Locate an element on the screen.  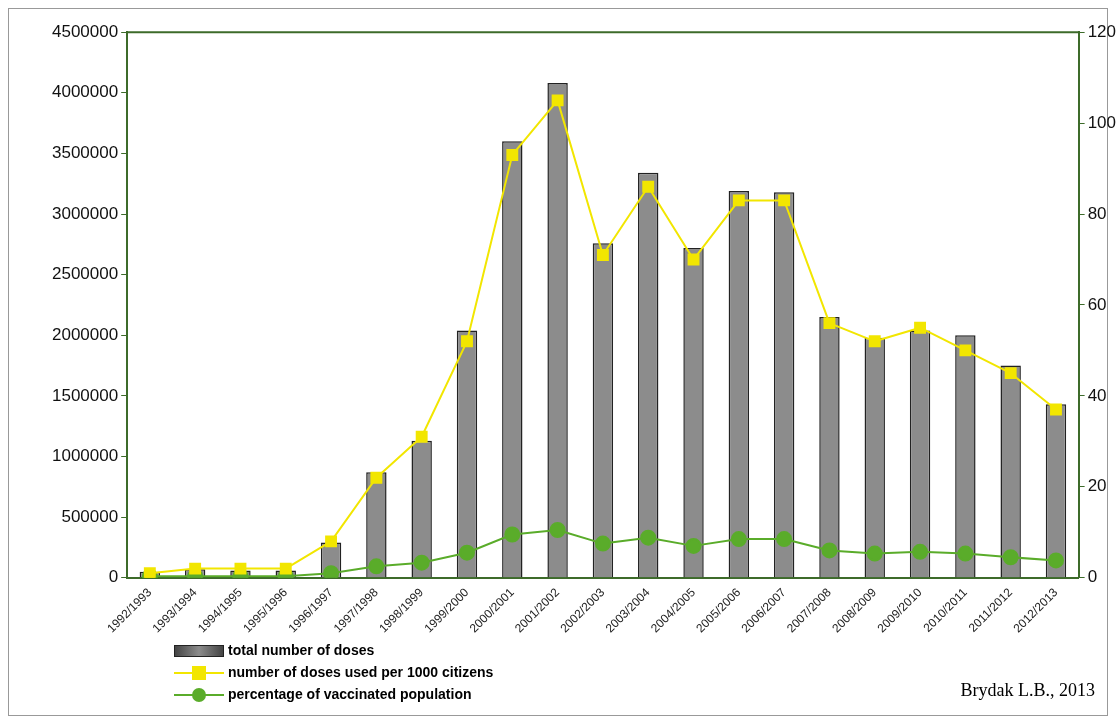
y2-tick-label: 120 is located at coordinates (1101, 31).